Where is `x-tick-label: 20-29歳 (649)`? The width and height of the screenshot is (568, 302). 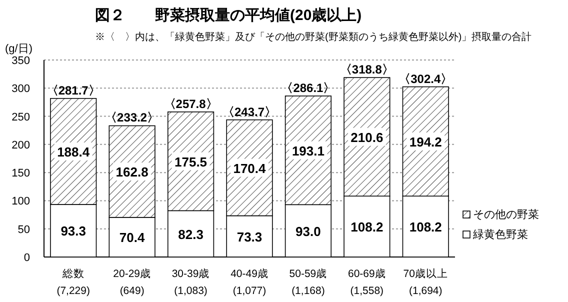 x-tick-label: 20-29歳 (649) is located at coordinates (132, 282).